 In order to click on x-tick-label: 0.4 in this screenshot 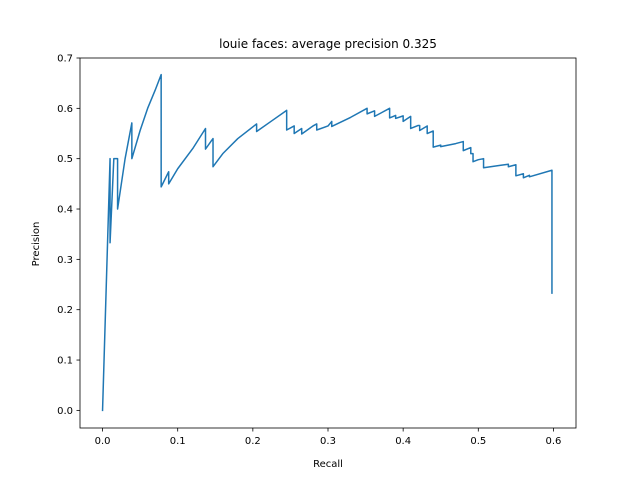, I will do `click(403, 441)`.